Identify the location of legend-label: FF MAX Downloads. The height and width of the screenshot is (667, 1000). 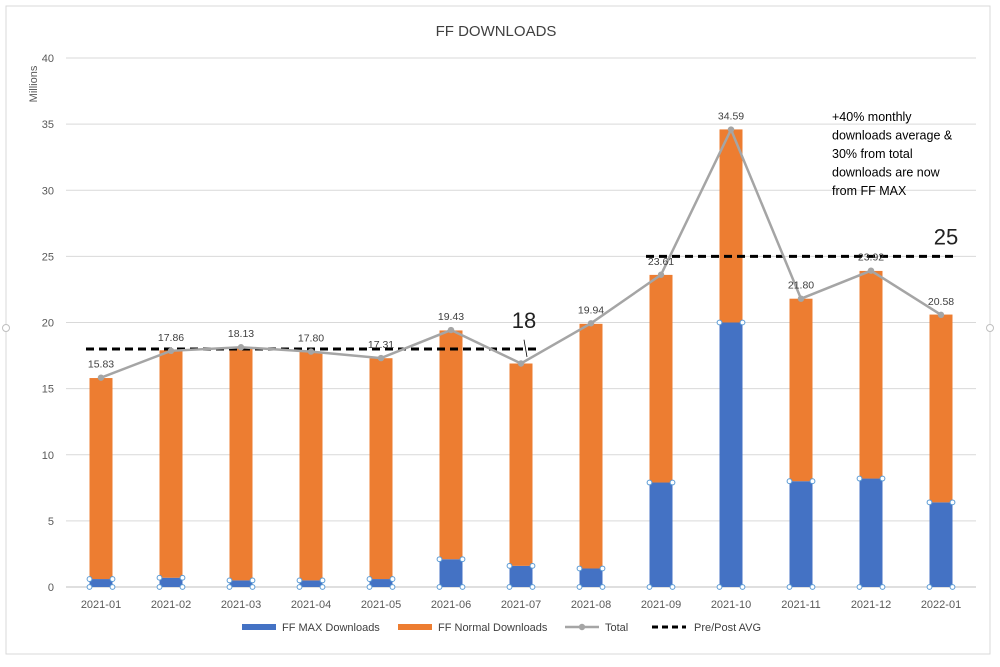
(331, 628).